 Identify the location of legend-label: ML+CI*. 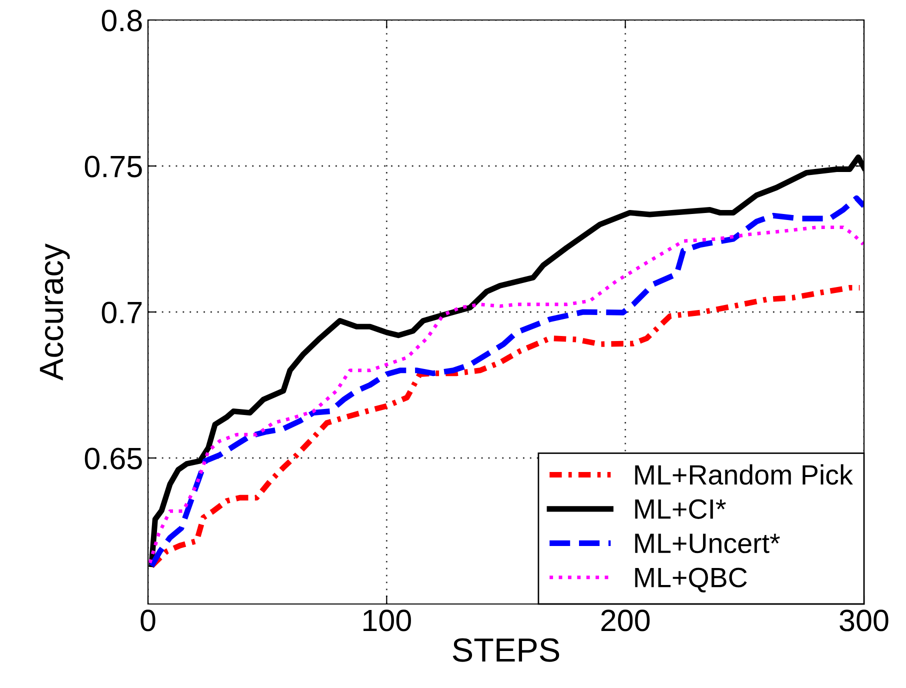
(680, 509).